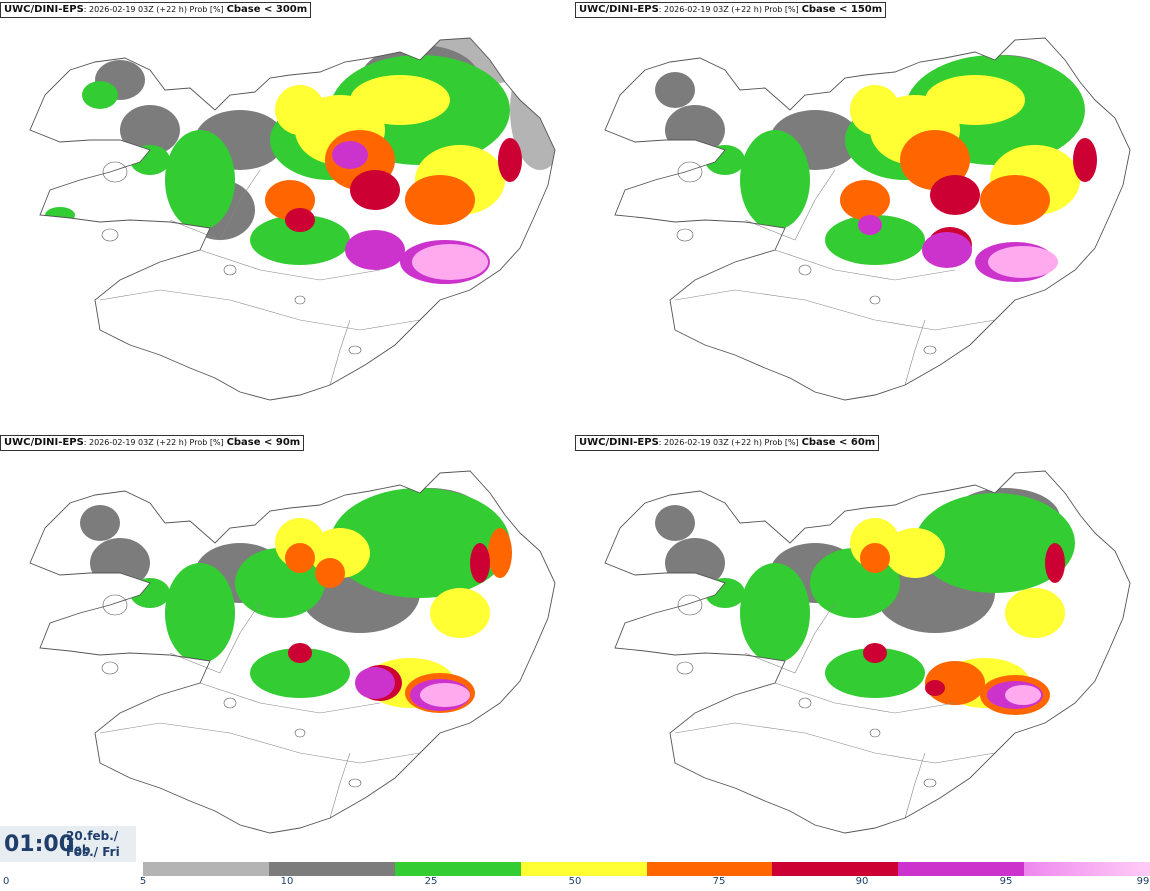 The width and height of the screenshot is (1150, 891). I want to click on variable-label: Cbase < 300m, so click(267, 9).